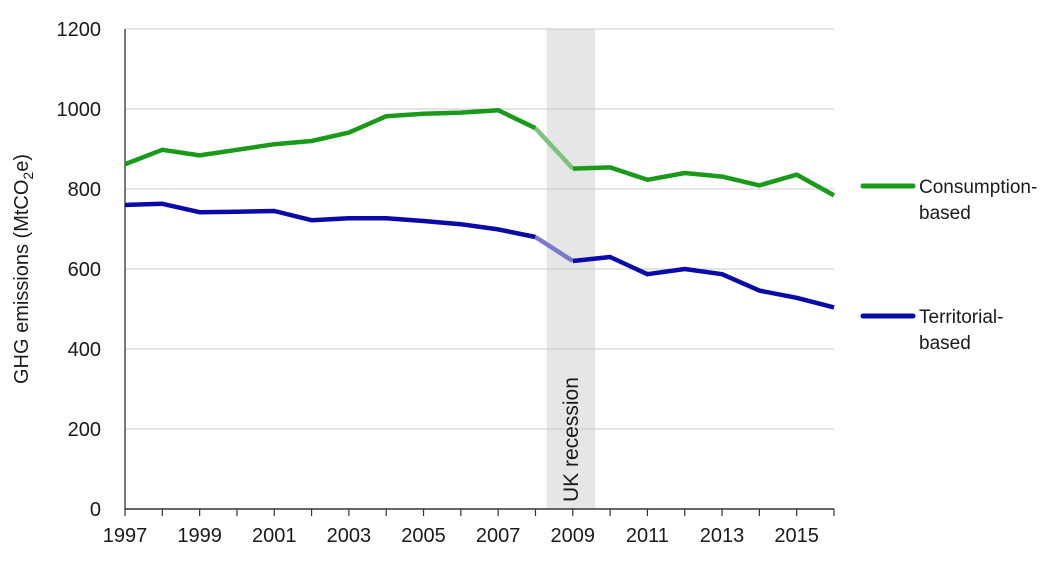  What do you see at coordinates (498, 536) in the screenshot?
I see `x-tick-label-2007: 2007` at bounding box center [498, 536].